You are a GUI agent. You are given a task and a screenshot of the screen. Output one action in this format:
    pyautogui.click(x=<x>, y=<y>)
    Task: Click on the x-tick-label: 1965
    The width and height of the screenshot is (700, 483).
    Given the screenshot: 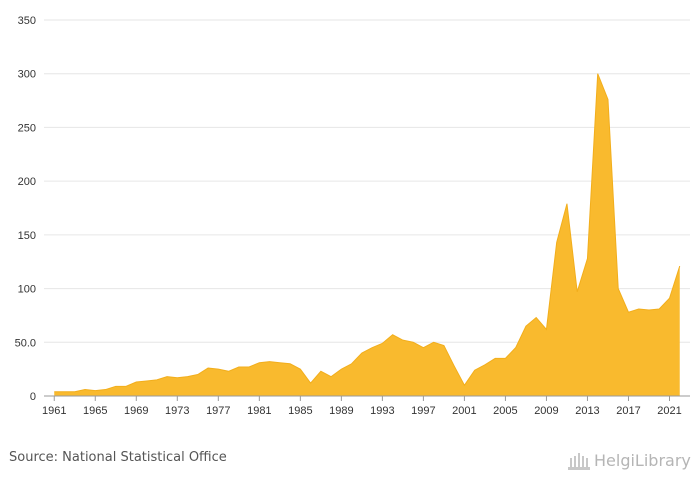 What is the action you would take?
    pyautogui.click(x=95, y=411)
    